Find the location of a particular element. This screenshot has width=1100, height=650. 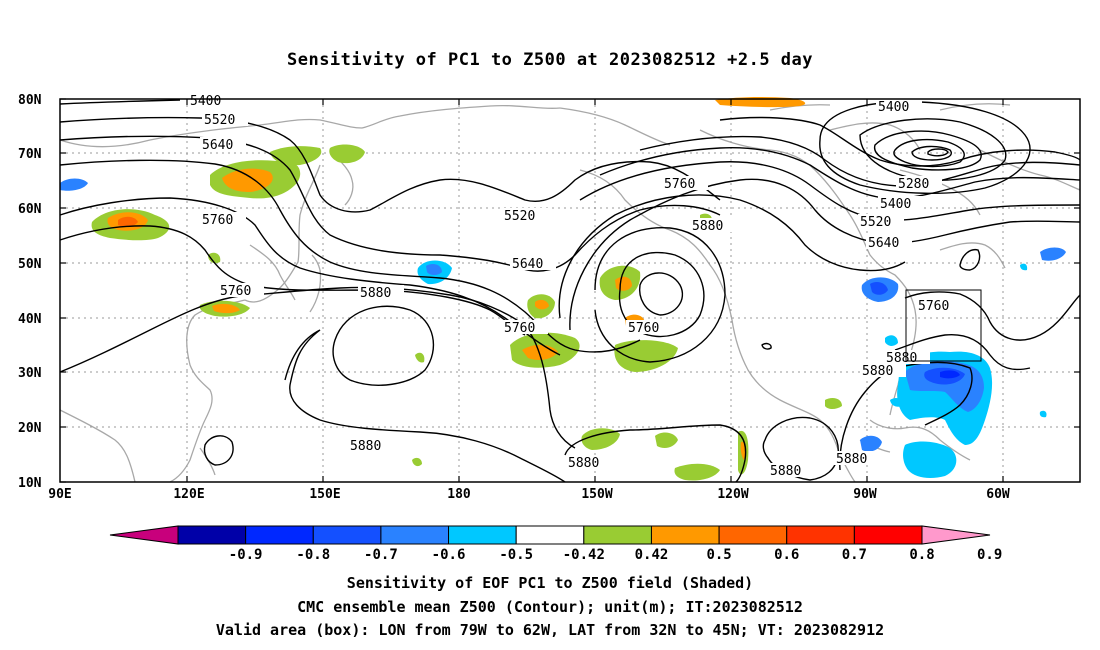

colorbar-label: -0.42 is located at coordinates (584, 555).